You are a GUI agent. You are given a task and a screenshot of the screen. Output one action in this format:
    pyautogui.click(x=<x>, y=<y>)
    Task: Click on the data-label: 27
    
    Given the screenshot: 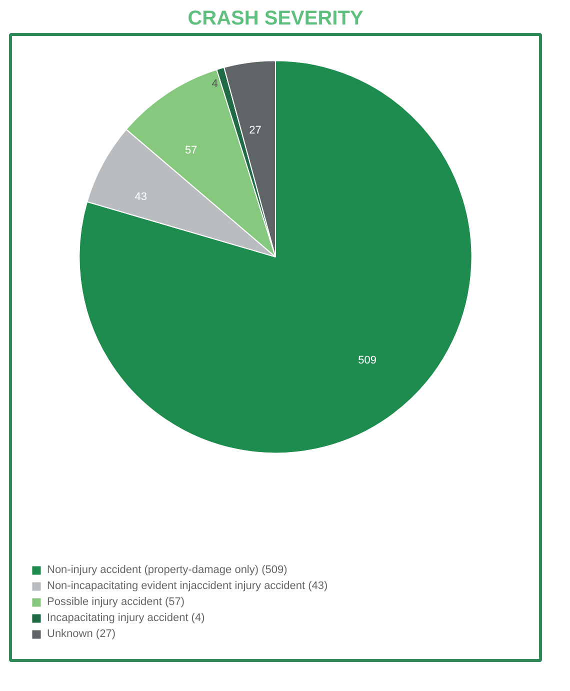 What is the action you would take?
    pyautogui.click(x=255, y=130)
    